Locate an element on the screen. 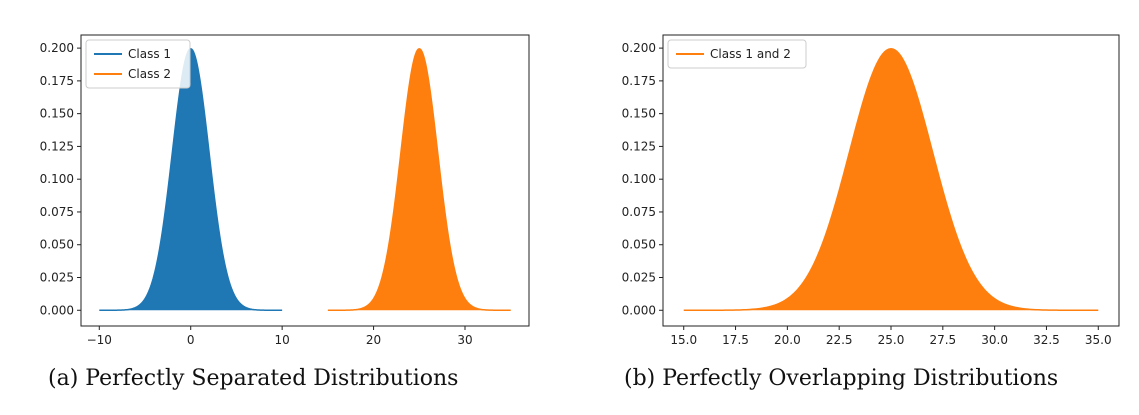 Image resolution: width=1139 pixels, height=415 pixels. legend-label-2: Class 2 is located at coordinates (149, 74).